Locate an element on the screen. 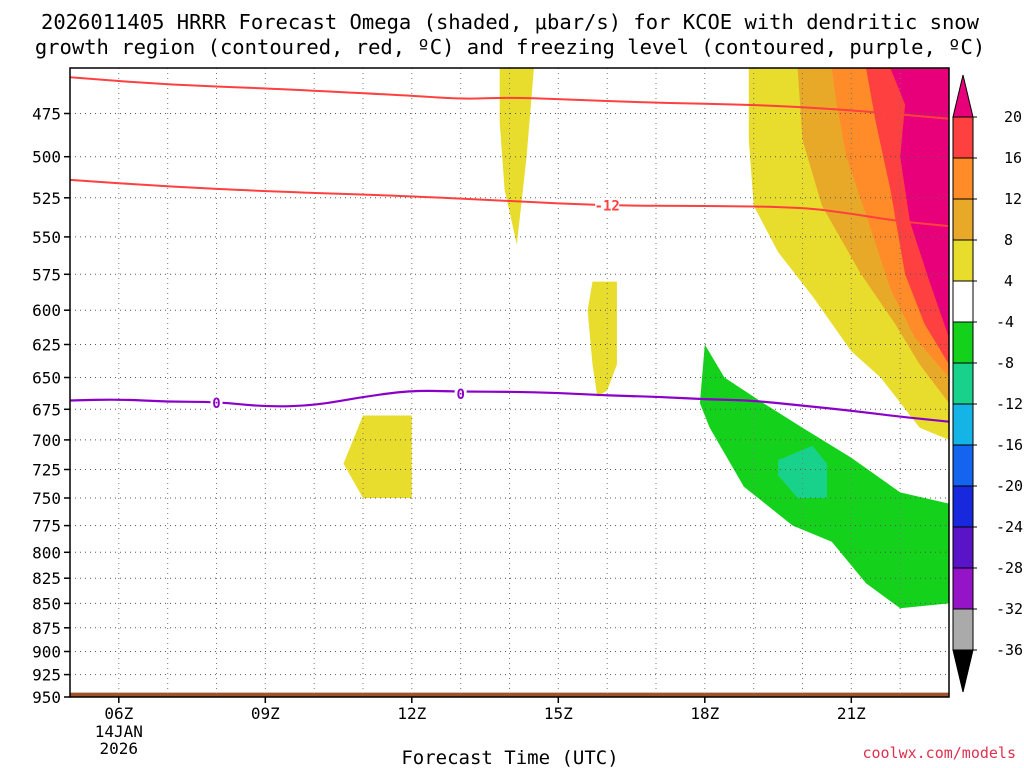 The width and height of the screenshot is (1024, 768). colorbar-label-11: -28 is located at coordinates (1009, 568).